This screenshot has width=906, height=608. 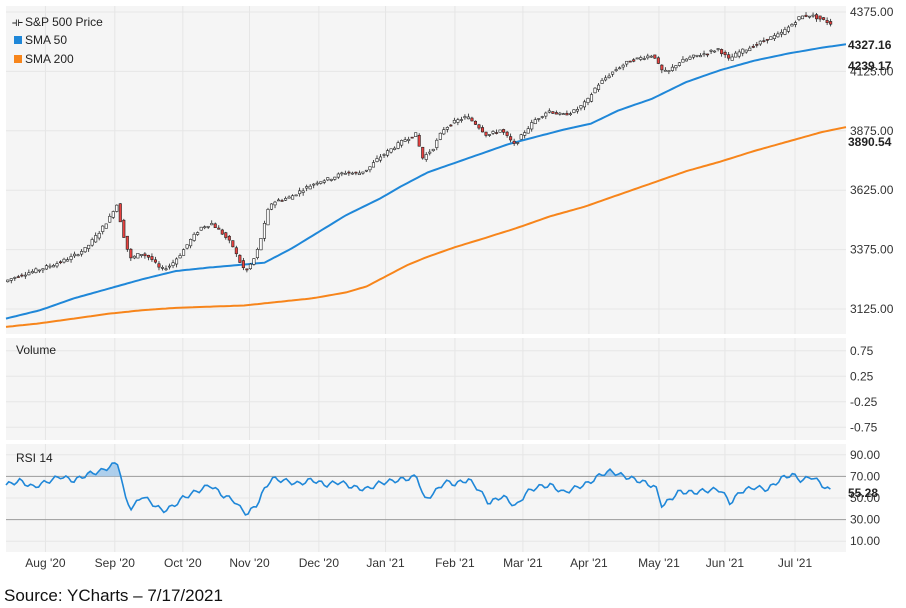 What do you see at coordinates (17, 22) in the screenshot?
I see `candlestick-icon: ⟛` at bounding box center [17, 22].